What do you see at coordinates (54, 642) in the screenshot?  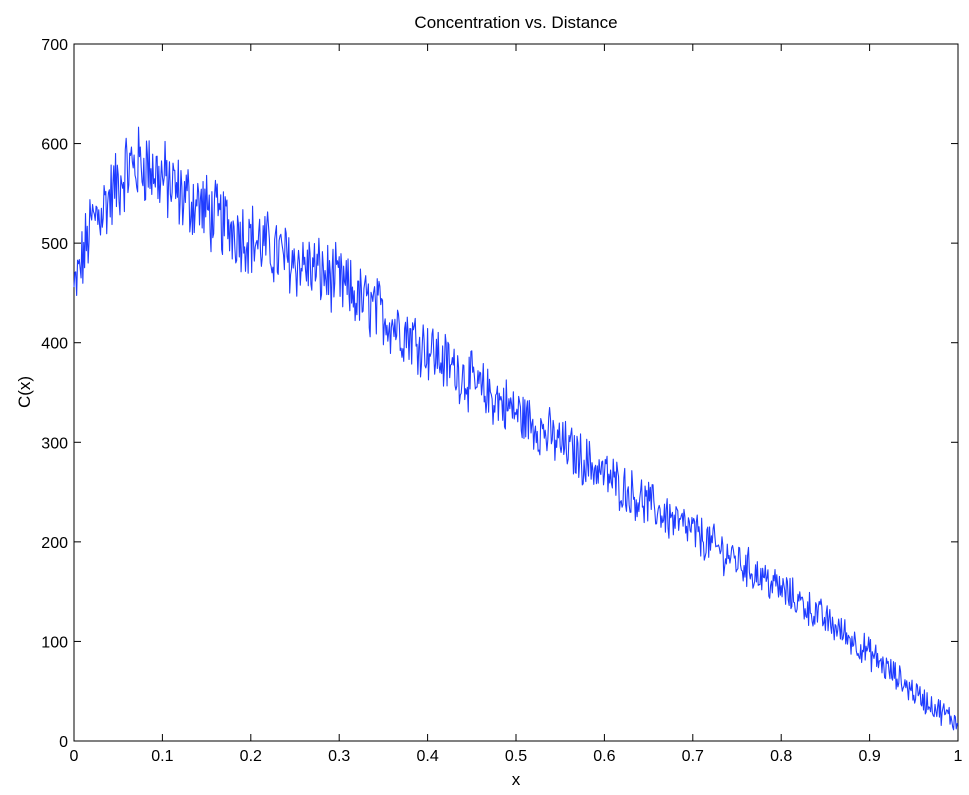 I see `y-tick-label: 100` at bounding box center [54, 642].